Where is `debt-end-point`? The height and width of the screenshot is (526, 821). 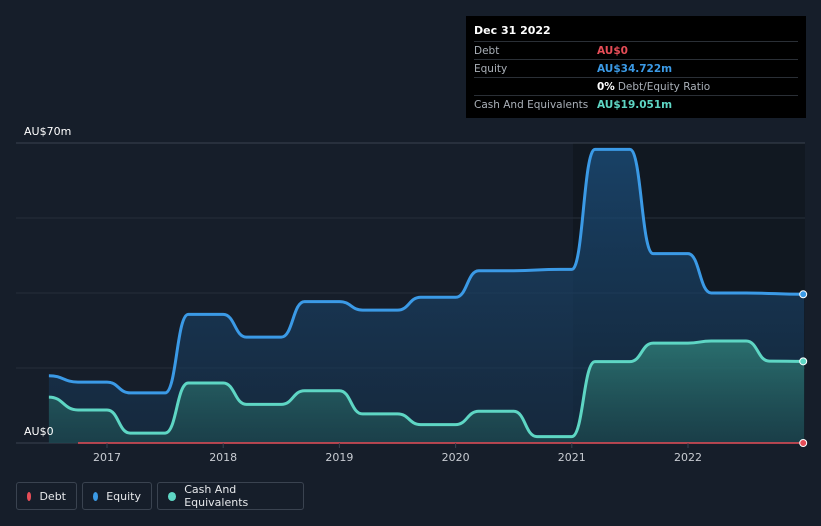 debt-end-point is located at coordinates (803, 443).